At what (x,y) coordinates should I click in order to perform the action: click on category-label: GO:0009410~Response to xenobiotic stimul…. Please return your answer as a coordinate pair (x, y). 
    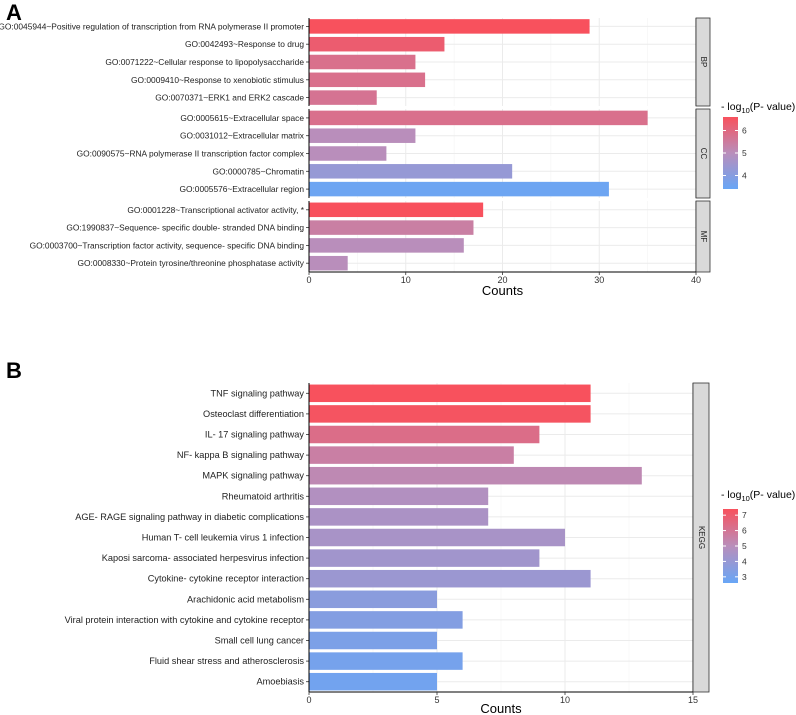
    Looking at the image, I should click on (217, 80).